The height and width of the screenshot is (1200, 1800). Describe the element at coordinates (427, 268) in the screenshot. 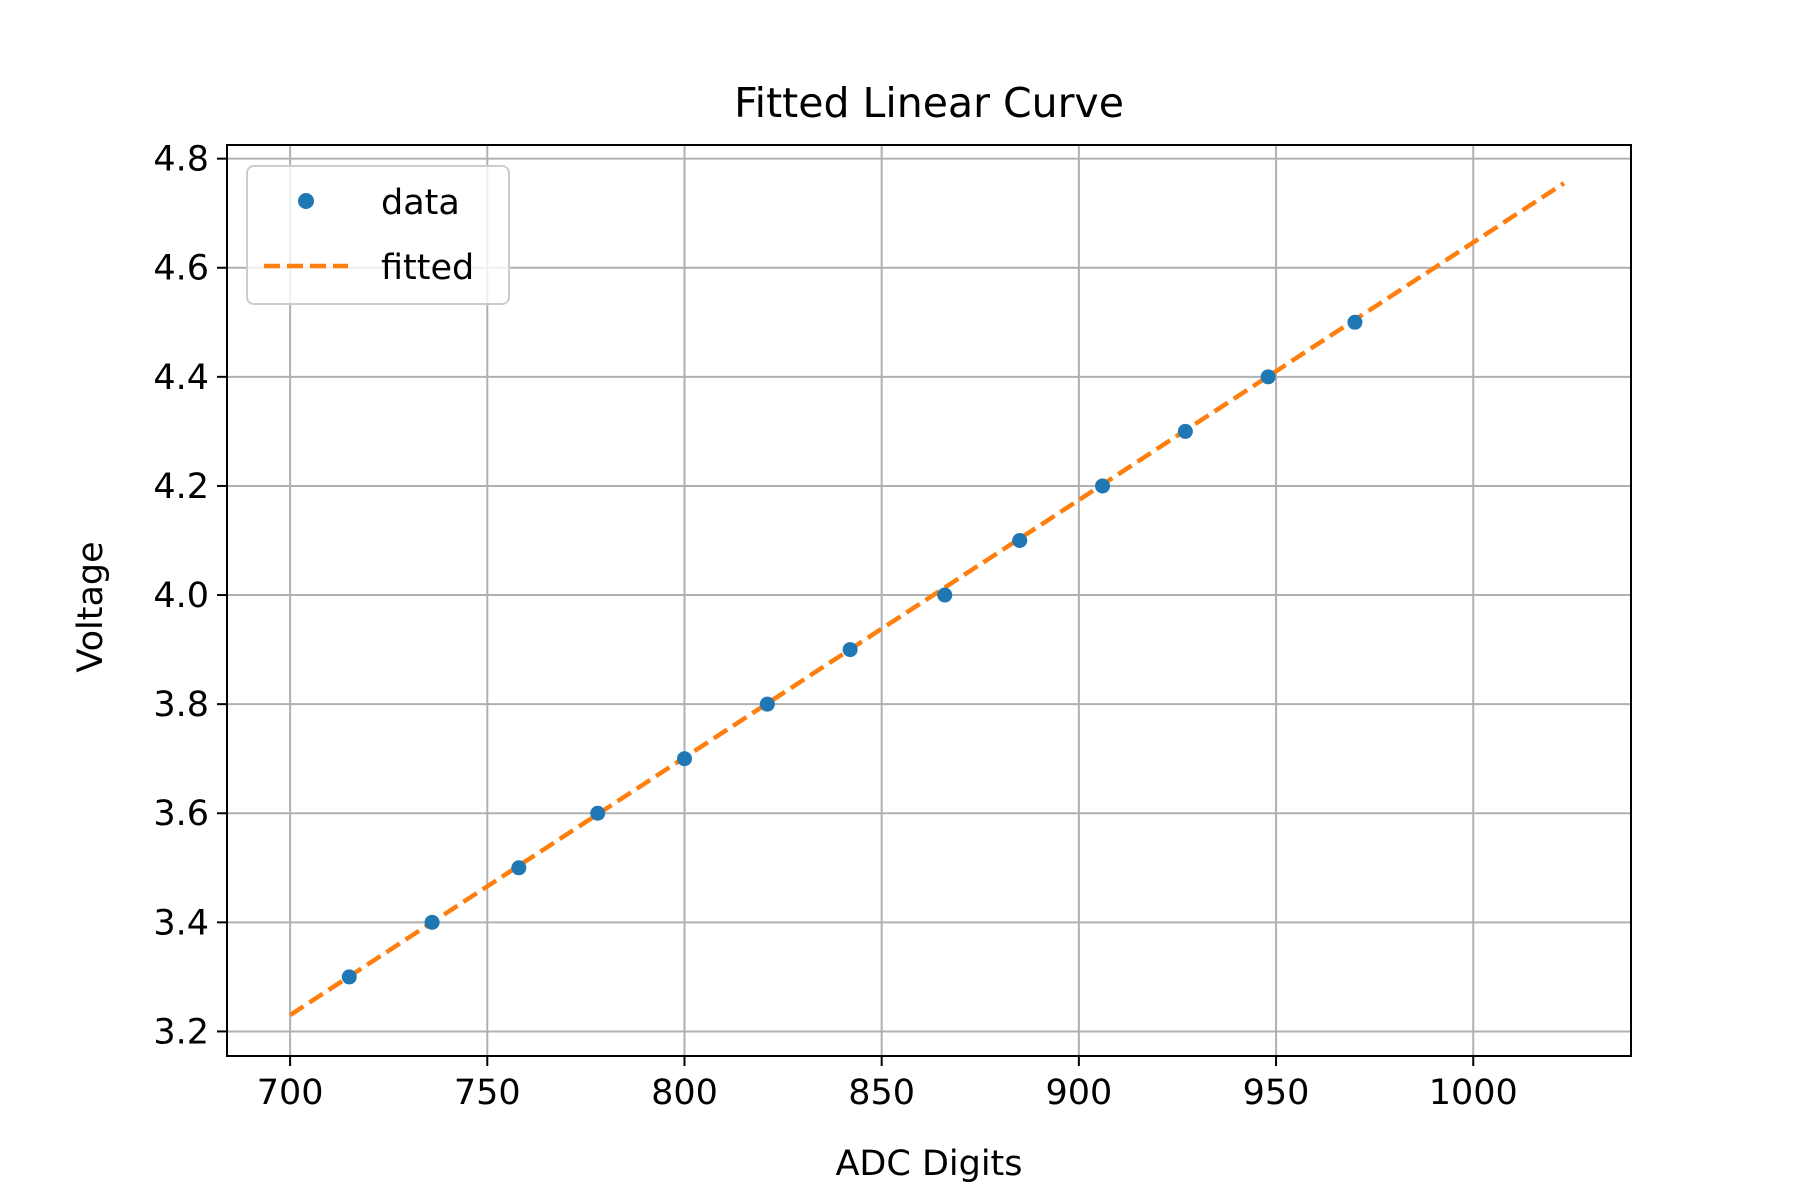

I see `legend-fitted-label: fitted` at that location.